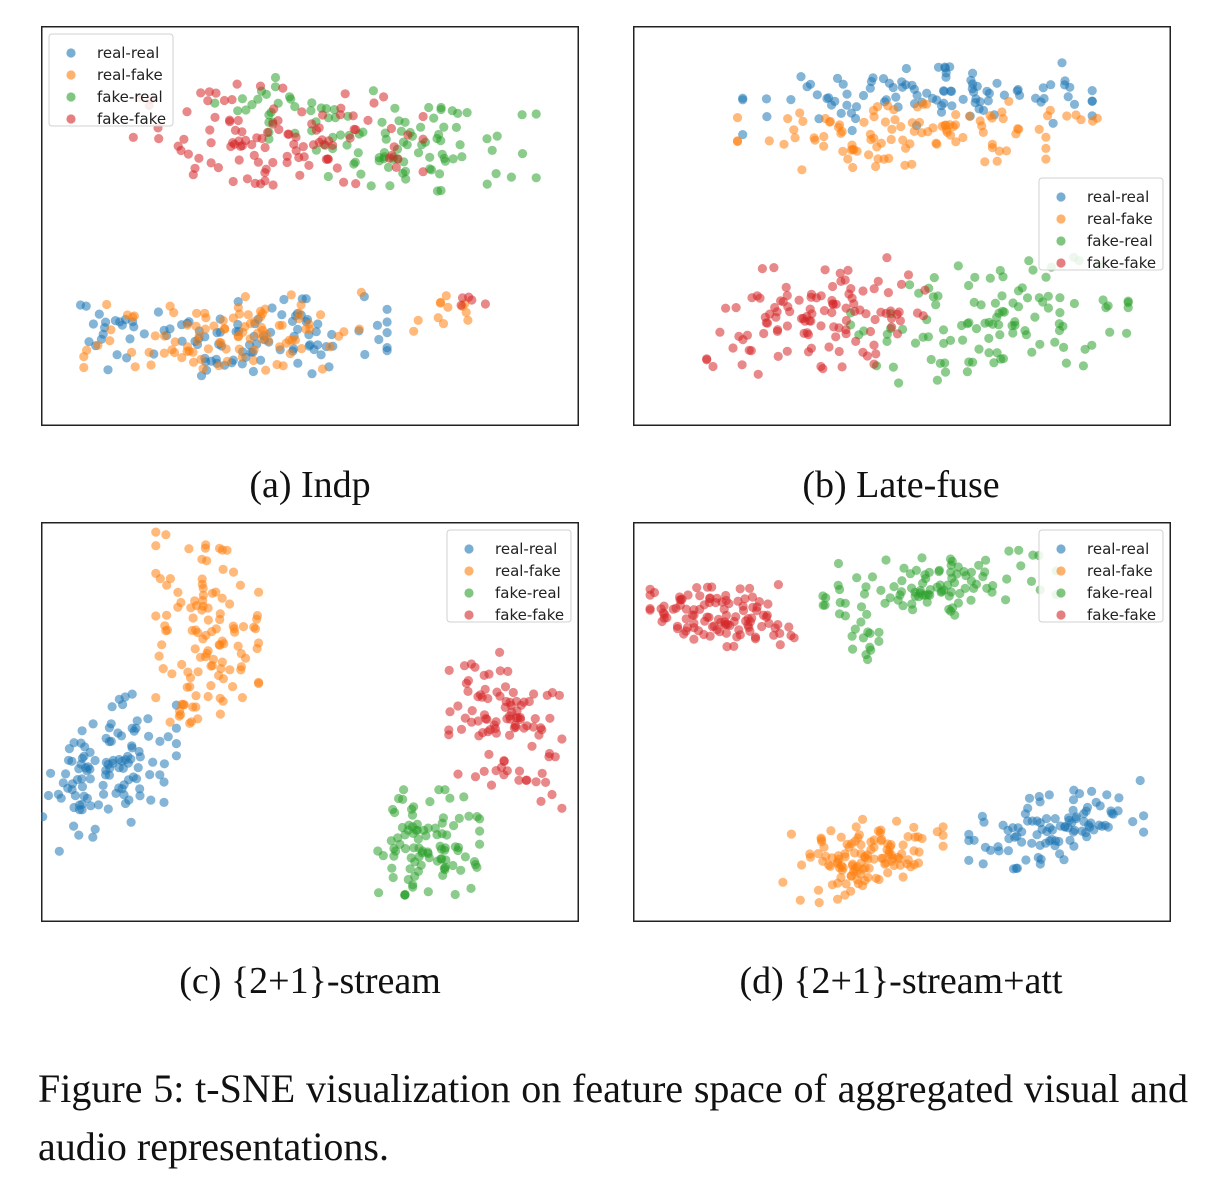  I want to click on legend-label-fake-fake: fake-fake, so click(1121, 615).